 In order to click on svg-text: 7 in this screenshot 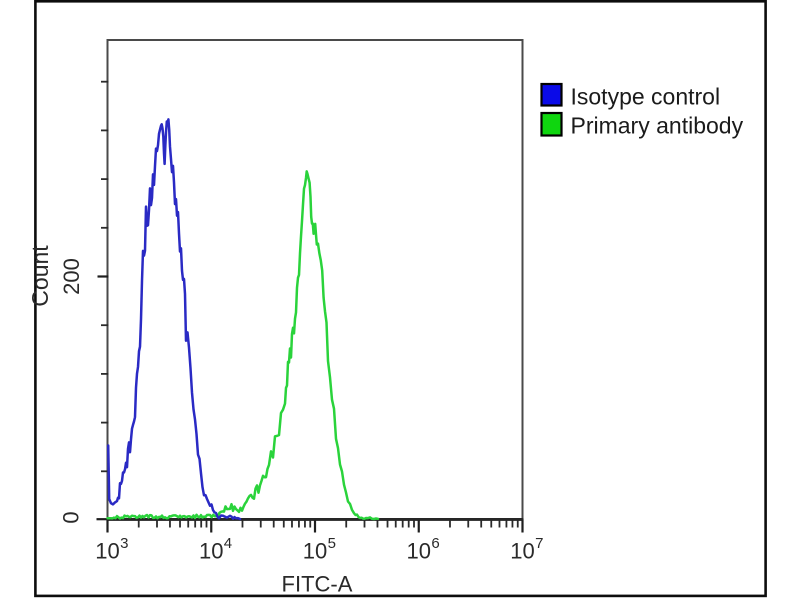, I will do `click(539, 543)`.